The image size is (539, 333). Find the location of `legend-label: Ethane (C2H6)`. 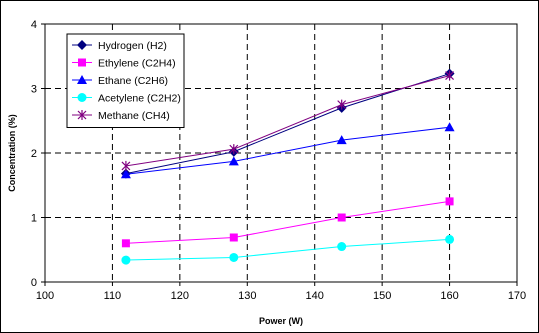

legend-label: Ethane (C2H6) is located at coordinates (133, 81).